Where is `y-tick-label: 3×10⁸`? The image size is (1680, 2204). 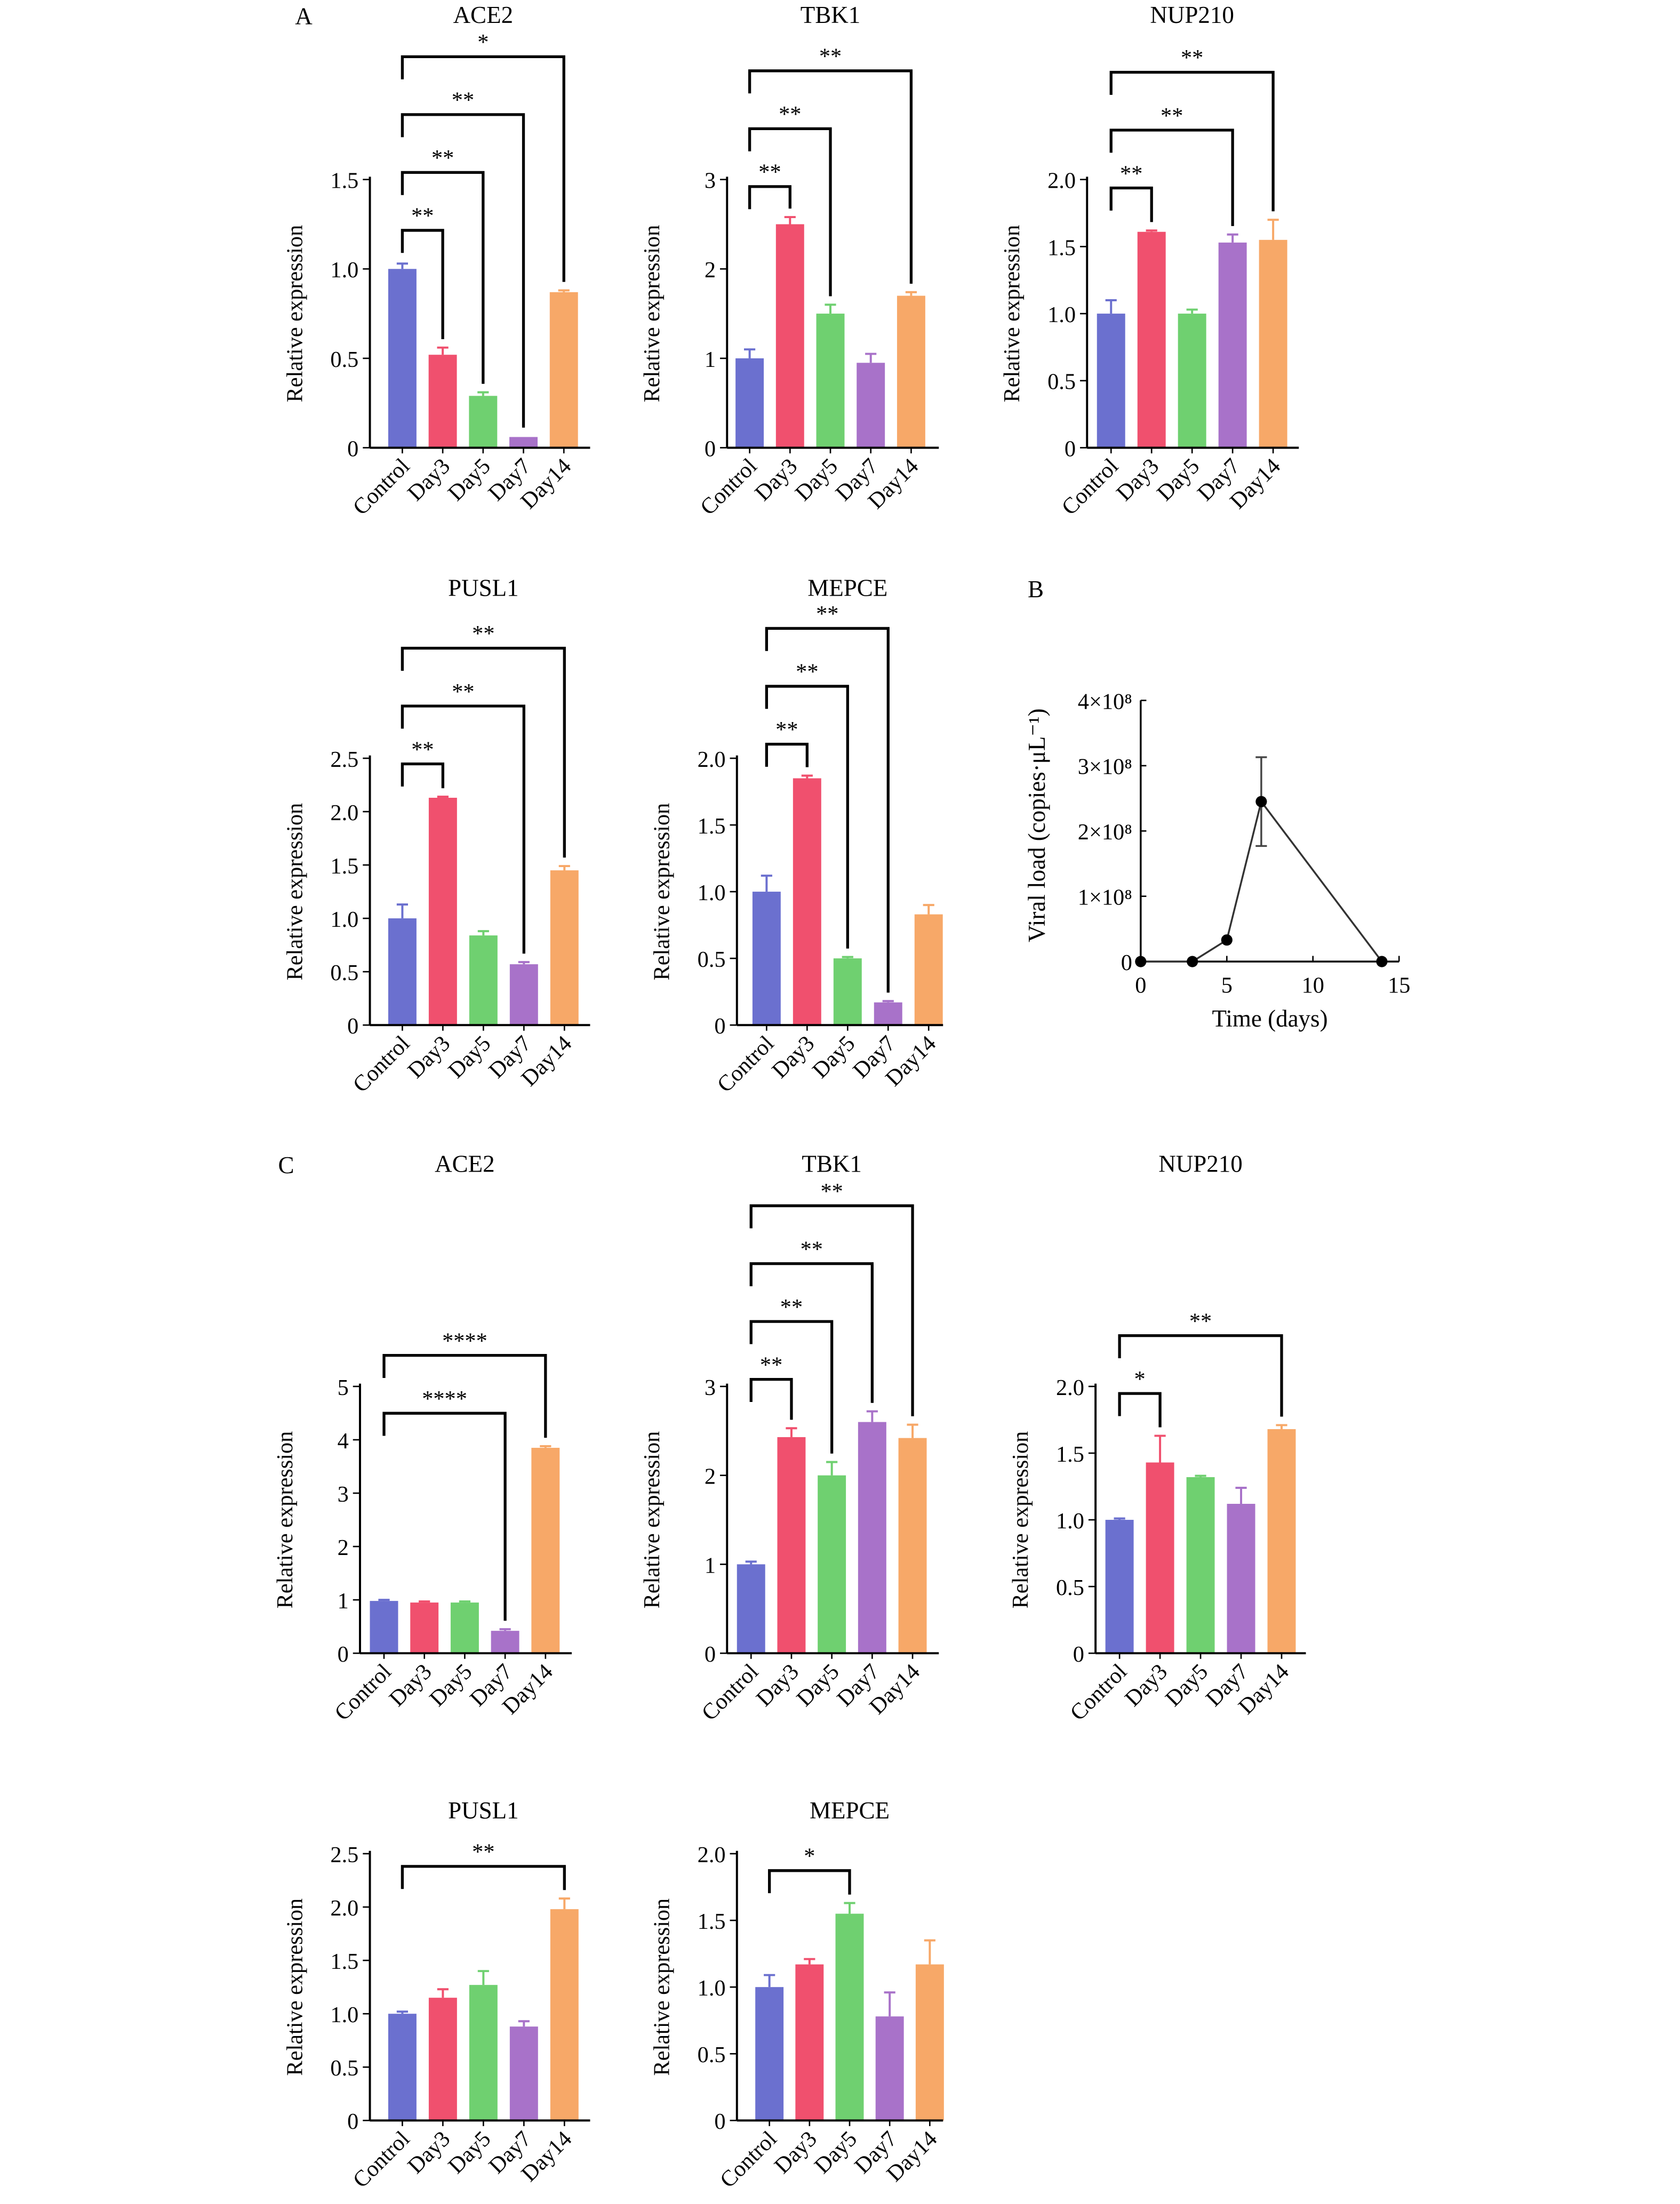 y-tick-label: 3×10⁸ is located at coordinates (1105, 768).